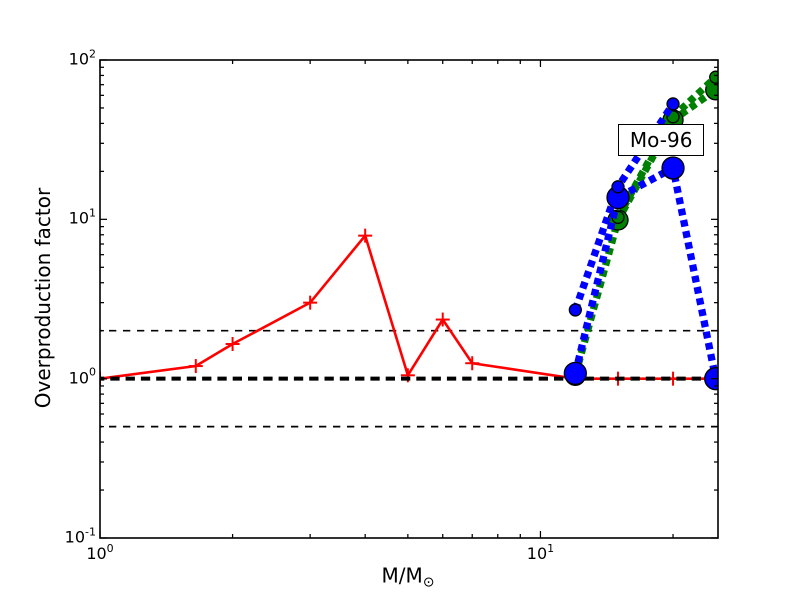  Describe the element at coordinates (80, 536) in the screenshot. I see `y-tick-label-10e-1: 10⁻¹` at that location.